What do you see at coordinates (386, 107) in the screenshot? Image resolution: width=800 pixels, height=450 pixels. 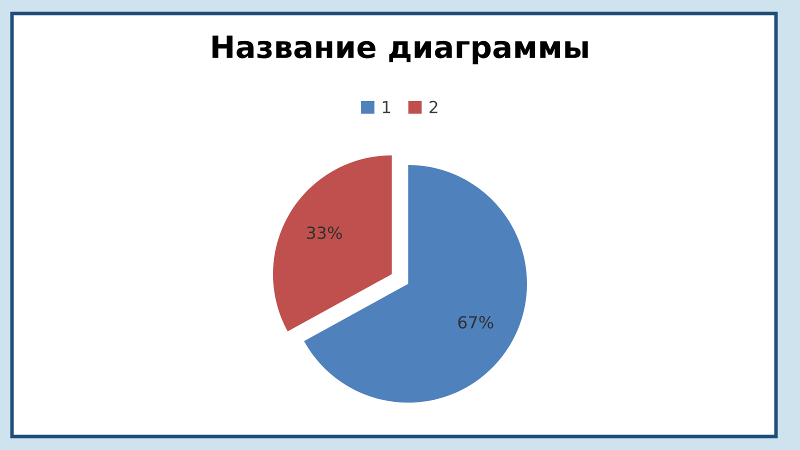 I see `legend-label: 1` at bounding box center [386, 107].